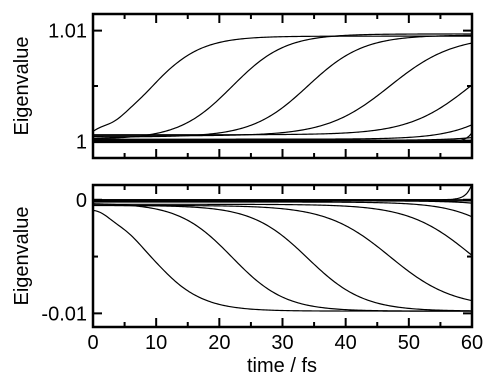  What do you see at coordinates (64, 258) in the screenshot?
I see `bottom-y-tick-labels: 0 -0.01` at bounding box center [64, 258].